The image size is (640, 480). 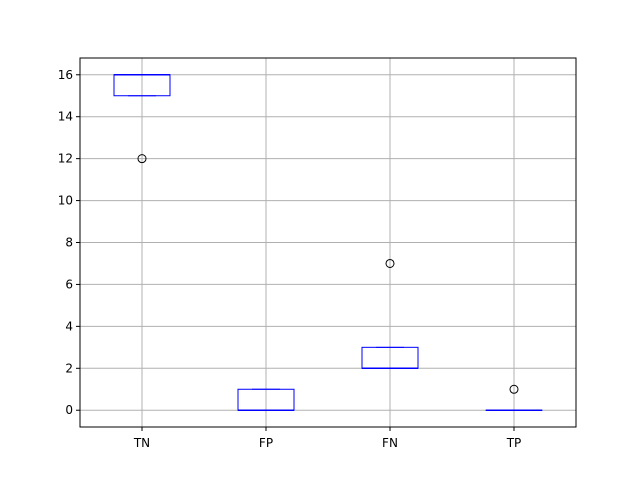 I want to click on y-tick-label: 6, so click(x=69, y=284).